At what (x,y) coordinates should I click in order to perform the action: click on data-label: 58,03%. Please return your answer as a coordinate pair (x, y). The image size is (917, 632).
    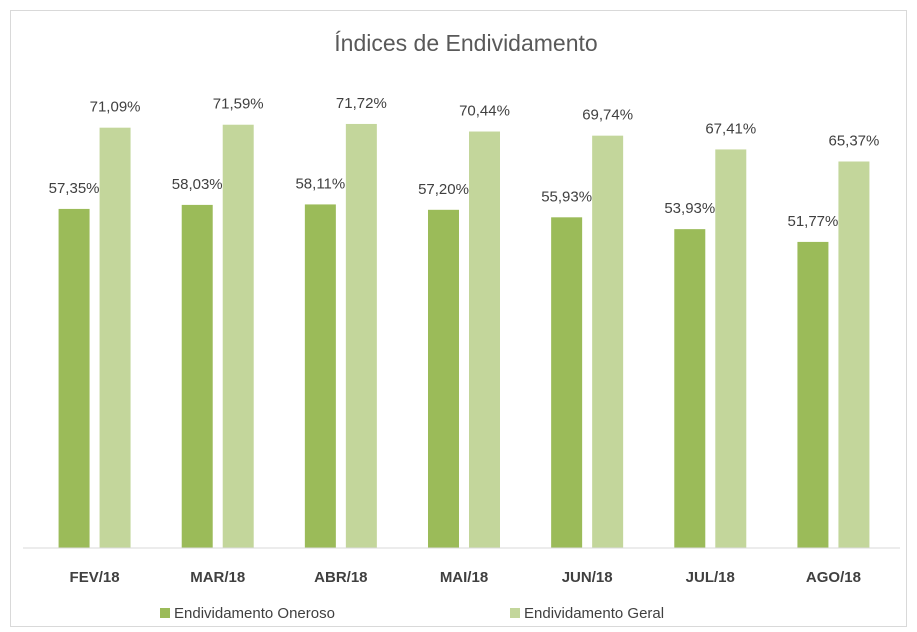
    Looking at the image, I should click on (197, 184).